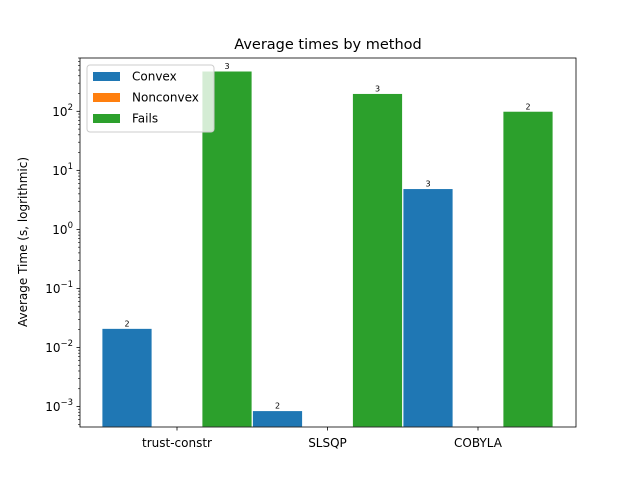 This screenshot has height=480, width=640. What do you see at coordinates (145, 119) in the screenshot?
I see `legend-label-fails: Fails` at bounding box center [145, 119].